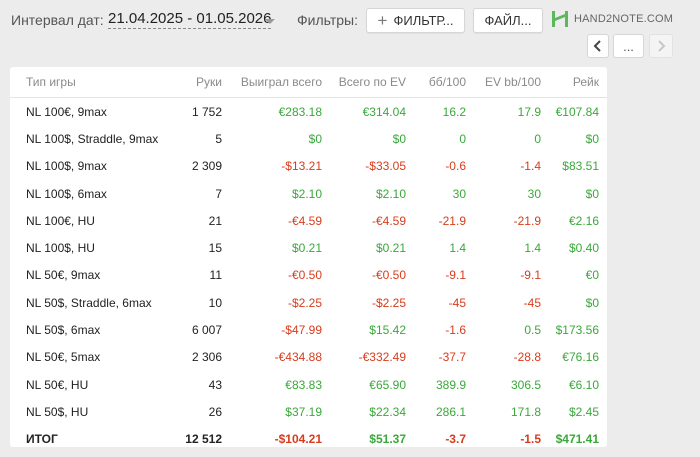 This screenshot has width=700, height=457. Describe the element at coordinates (215, 275) in the screenshot. I see `cell-hands: 11` at that location.